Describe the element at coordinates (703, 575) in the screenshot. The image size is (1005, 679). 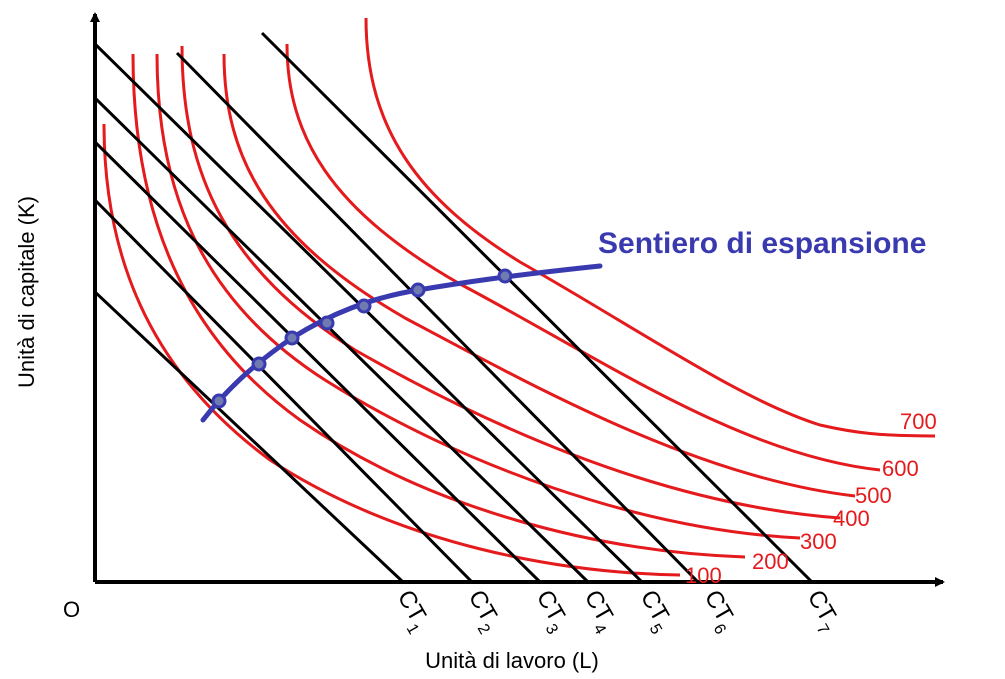
I see `isoquant-label-1: 100` at that location.